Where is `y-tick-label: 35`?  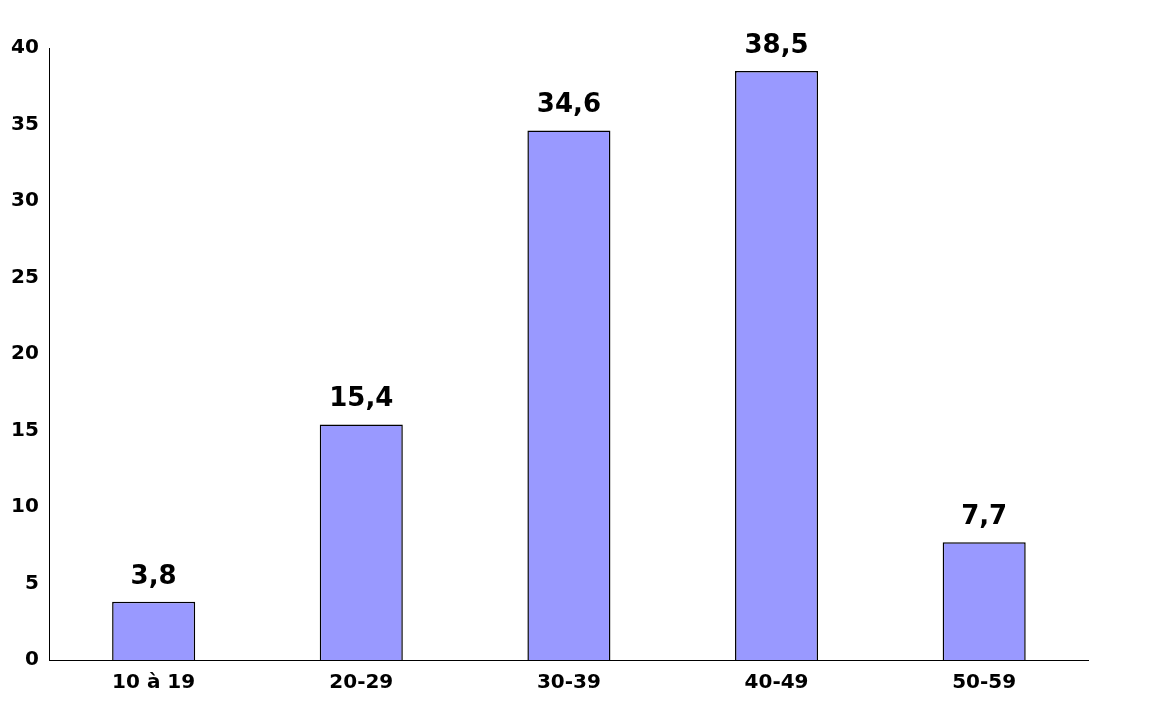
y-tick-label: 35 is located at coordinates (24, 122).